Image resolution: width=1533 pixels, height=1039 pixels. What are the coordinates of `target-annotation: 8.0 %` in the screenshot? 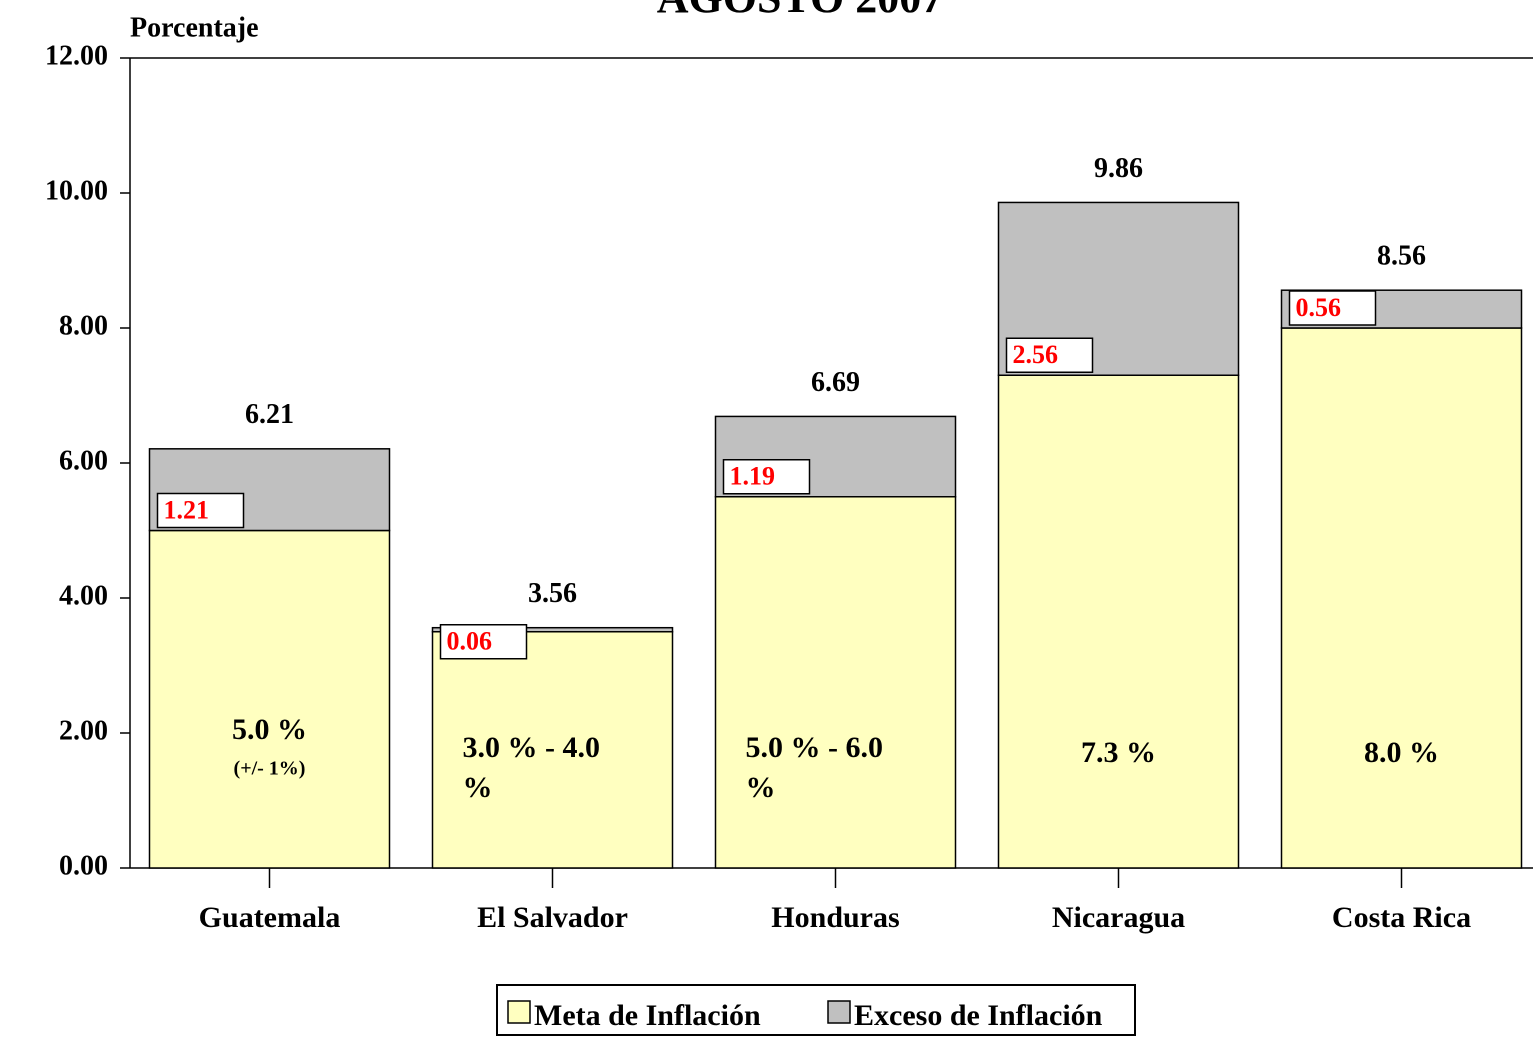 It's located at (1401, 752).